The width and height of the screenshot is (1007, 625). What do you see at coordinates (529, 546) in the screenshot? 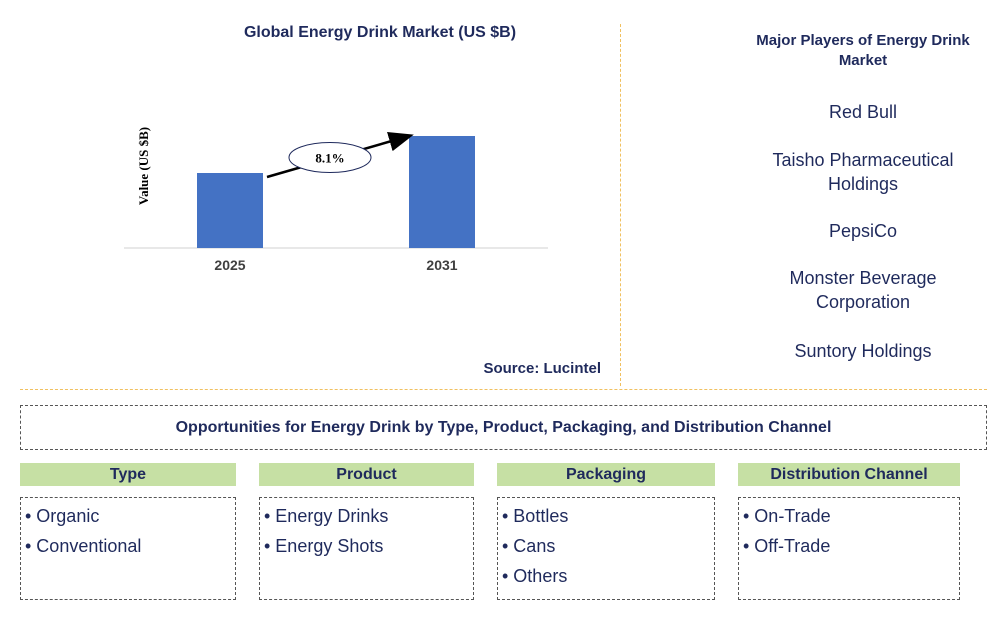
I see `segment-item: • Cans` at bounding box center [529, 546].